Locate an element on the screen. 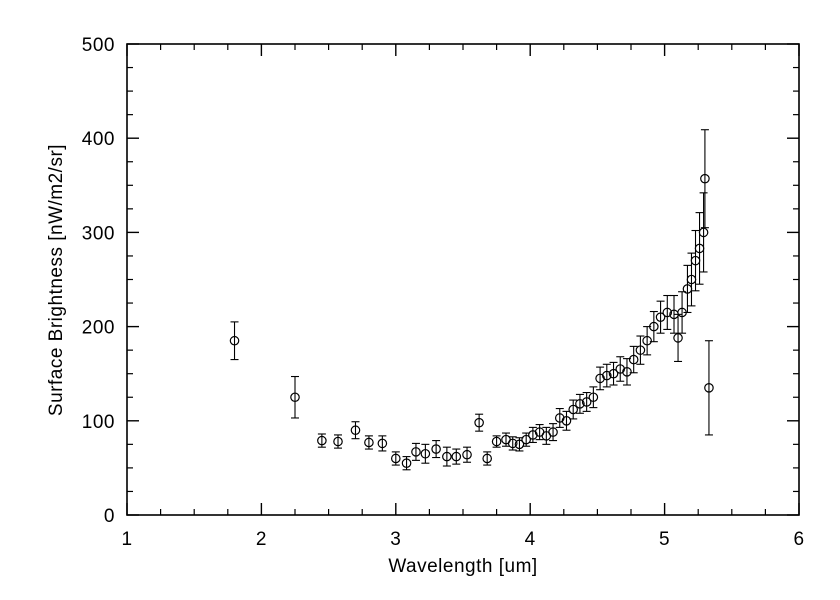  y-tick-label: 100 is located at coordinates (98, 422).